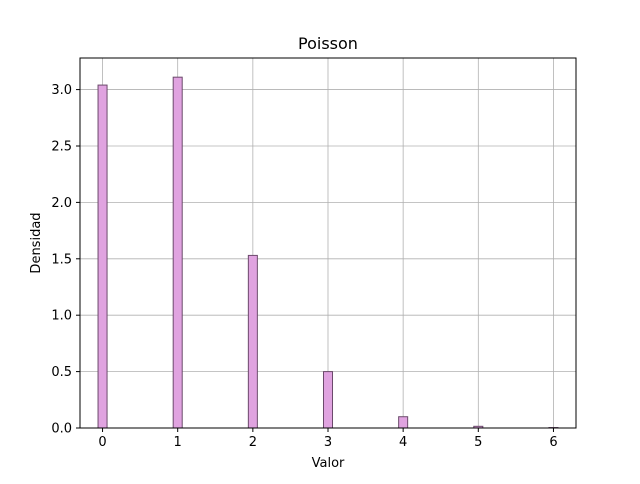 The width and height of the screenshot is (640, 484). I want to click on x-tick-label: 1, so click(178, 442).